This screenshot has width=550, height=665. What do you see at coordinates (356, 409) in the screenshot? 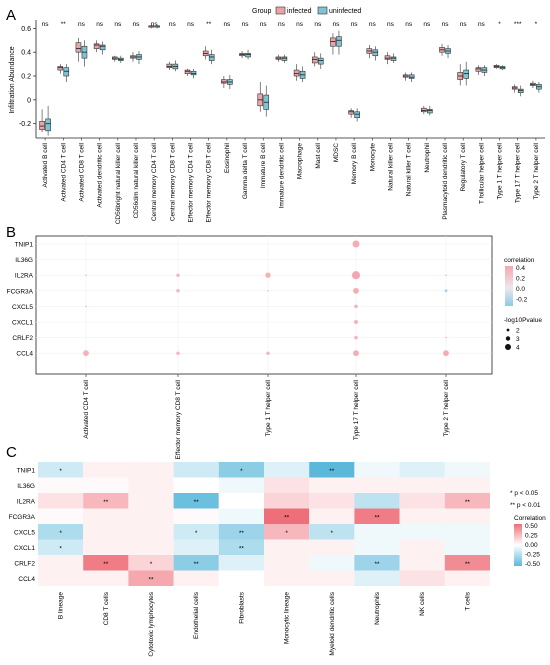
I see `col-label-type-17-t-helper-cell: Type 17 T helper cell` at bounding box center [356, 409].